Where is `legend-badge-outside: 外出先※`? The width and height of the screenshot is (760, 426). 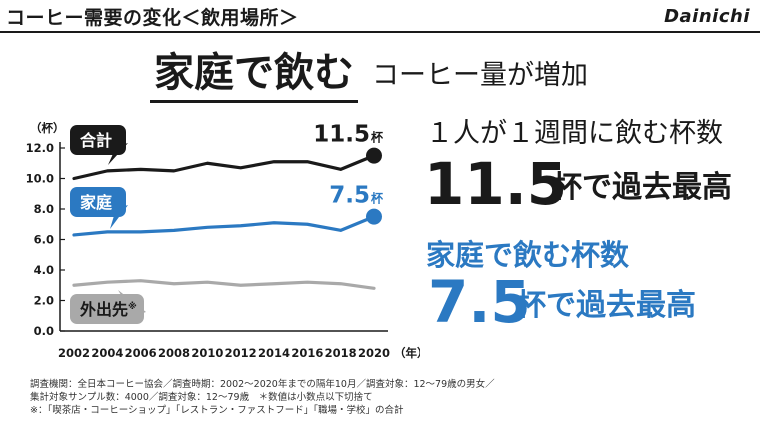 legend-badge-outside: 外出先※ is located at coordinates (108, 307).